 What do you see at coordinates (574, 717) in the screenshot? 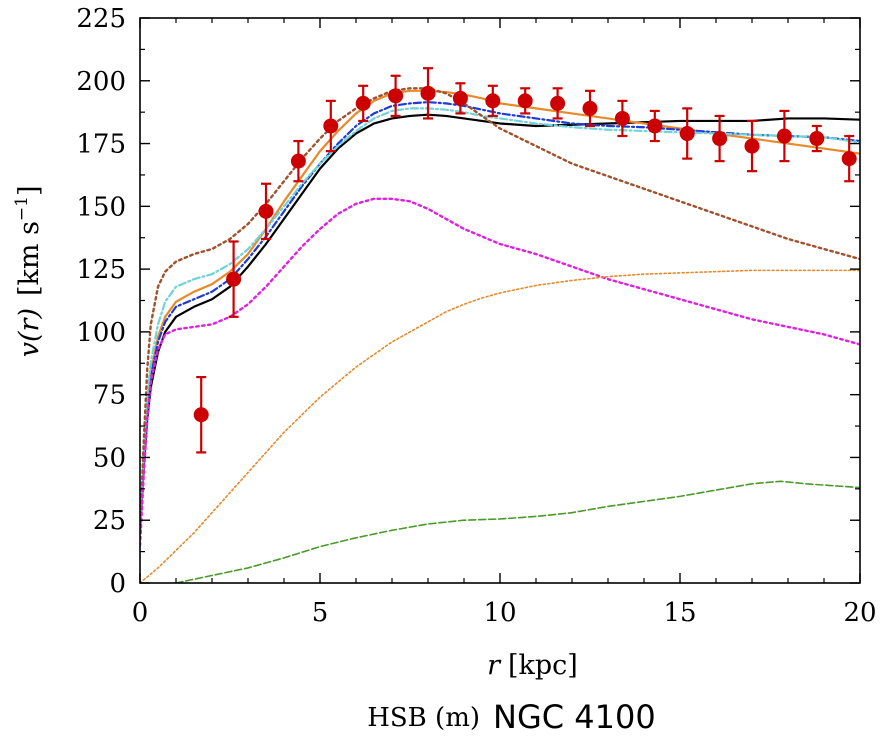
I see `title-main: NGC 4100` at bounding box center [574, 717].